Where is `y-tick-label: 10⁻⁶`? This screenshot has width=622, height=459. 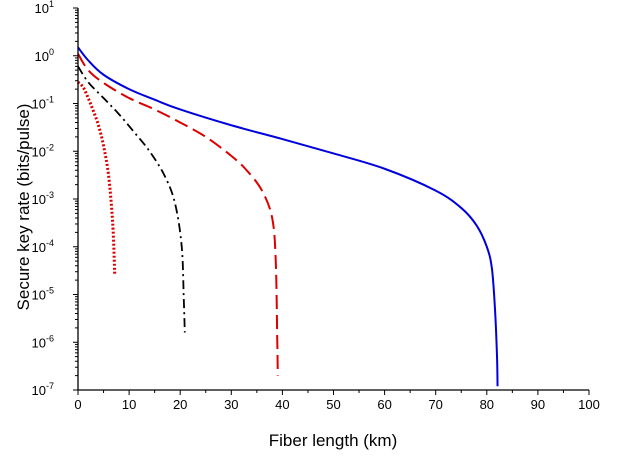 y-tick-label: 10⁻⁶ is located at coordinates (43, 341).